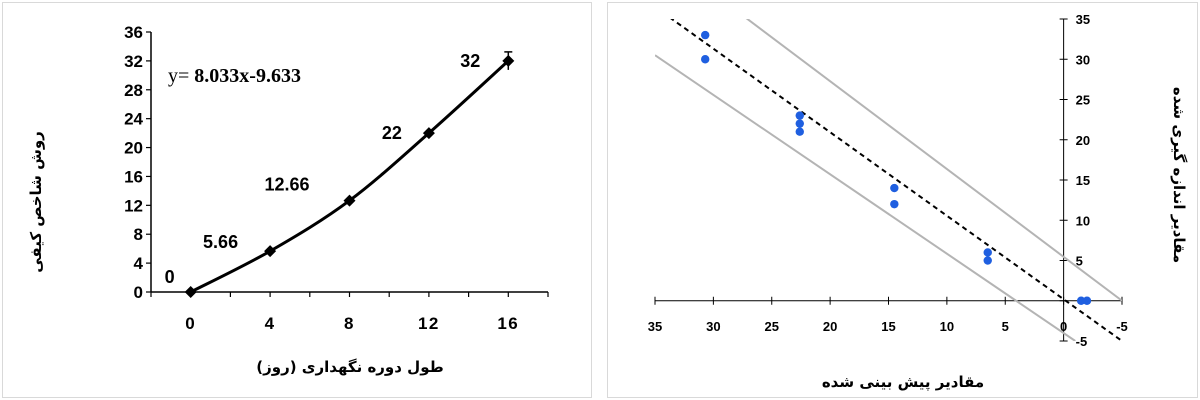 The image size is (1200, 400). I want to click on x-tick-label: 4, so click(270, 323).